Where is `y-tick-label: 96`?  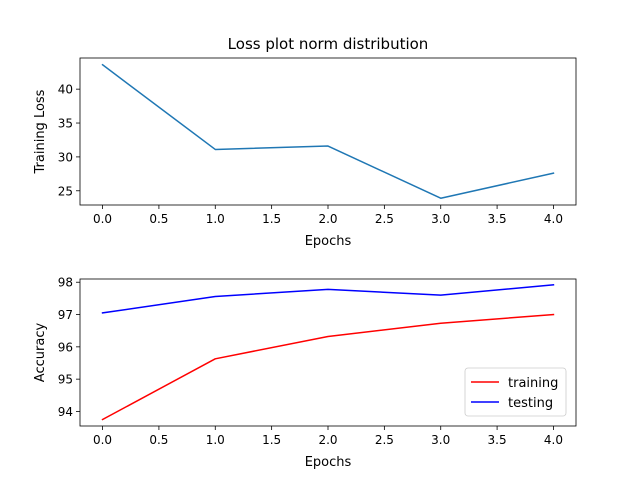
y-tick-label: 96 is located at coordinates (65, 347).